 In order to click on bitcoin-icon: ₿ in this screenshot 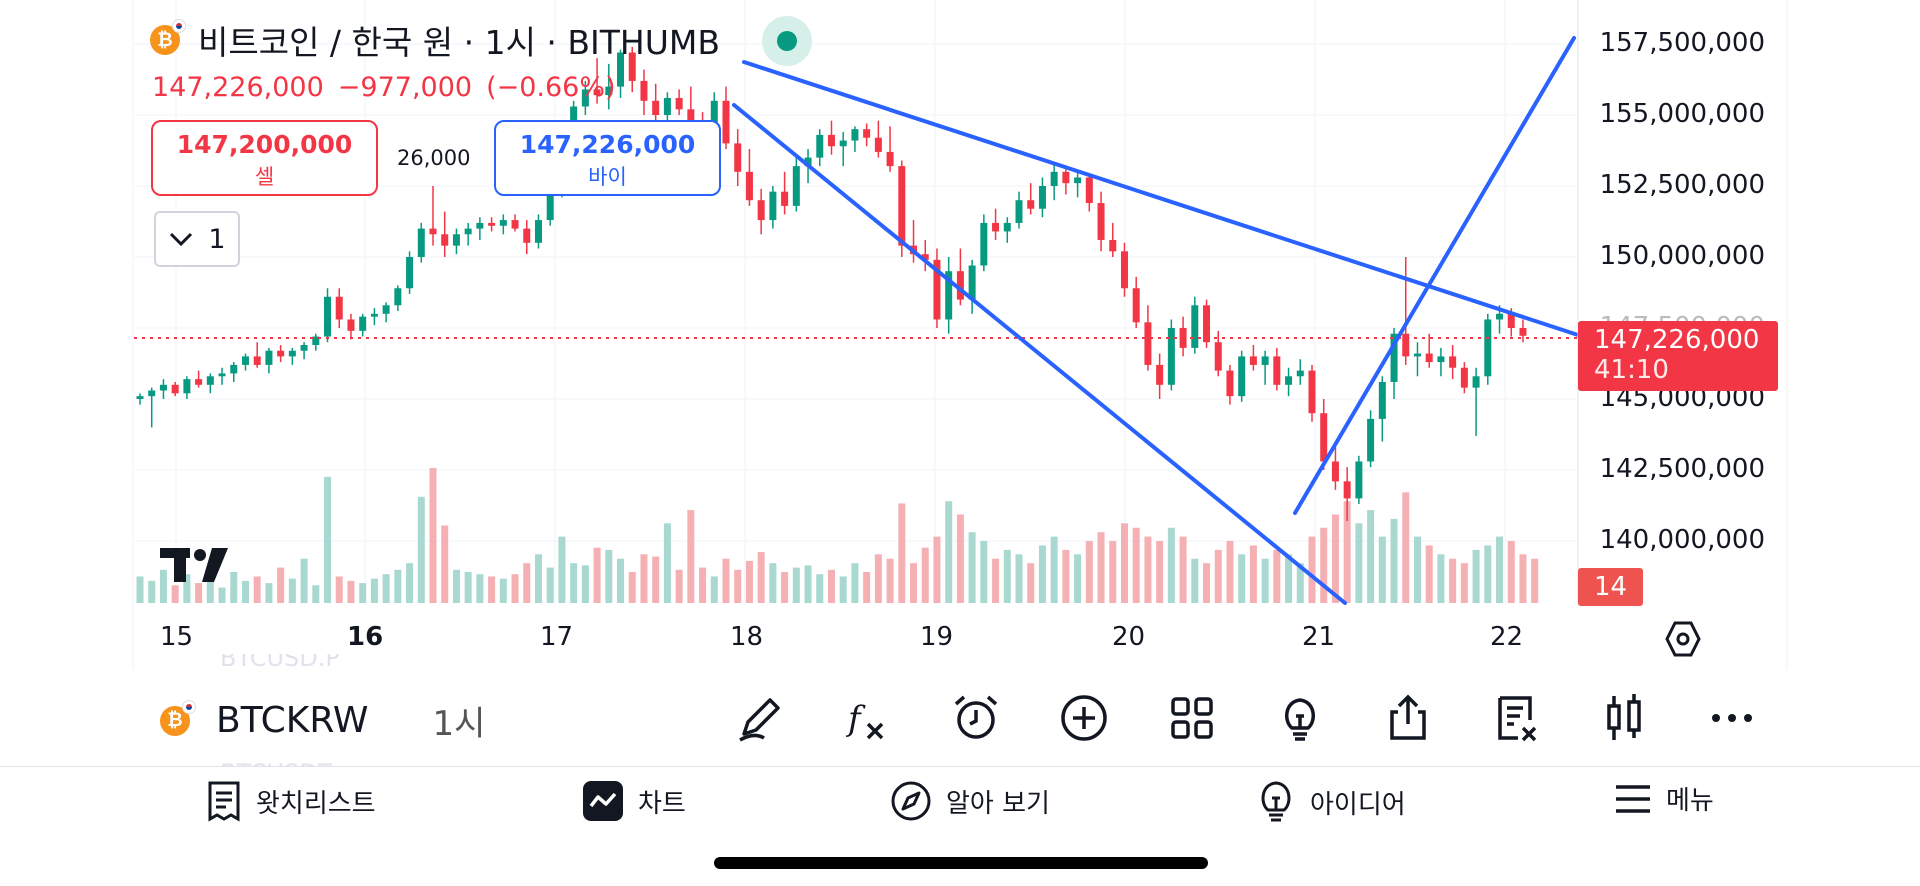, I will do `click(168, 37)`.